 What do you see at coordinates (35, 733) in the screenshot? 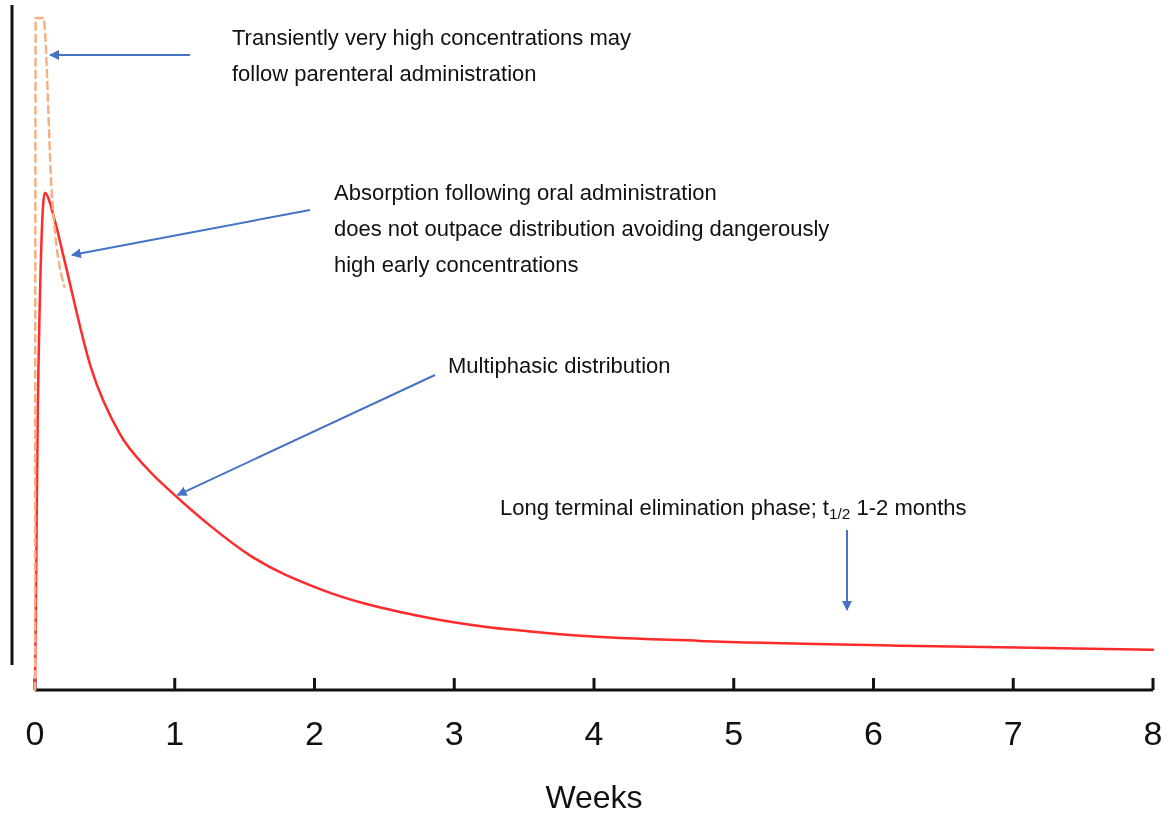
I see `x-tick-label: 0` at bounding box center [35, 733].